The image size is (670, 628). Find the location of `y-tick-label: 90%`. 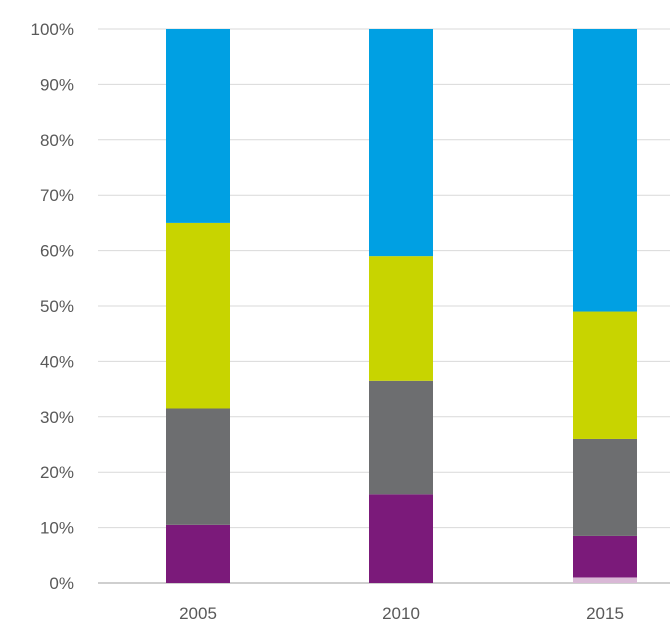

y-tick-label: 90% is located at coordinates (57, 84).